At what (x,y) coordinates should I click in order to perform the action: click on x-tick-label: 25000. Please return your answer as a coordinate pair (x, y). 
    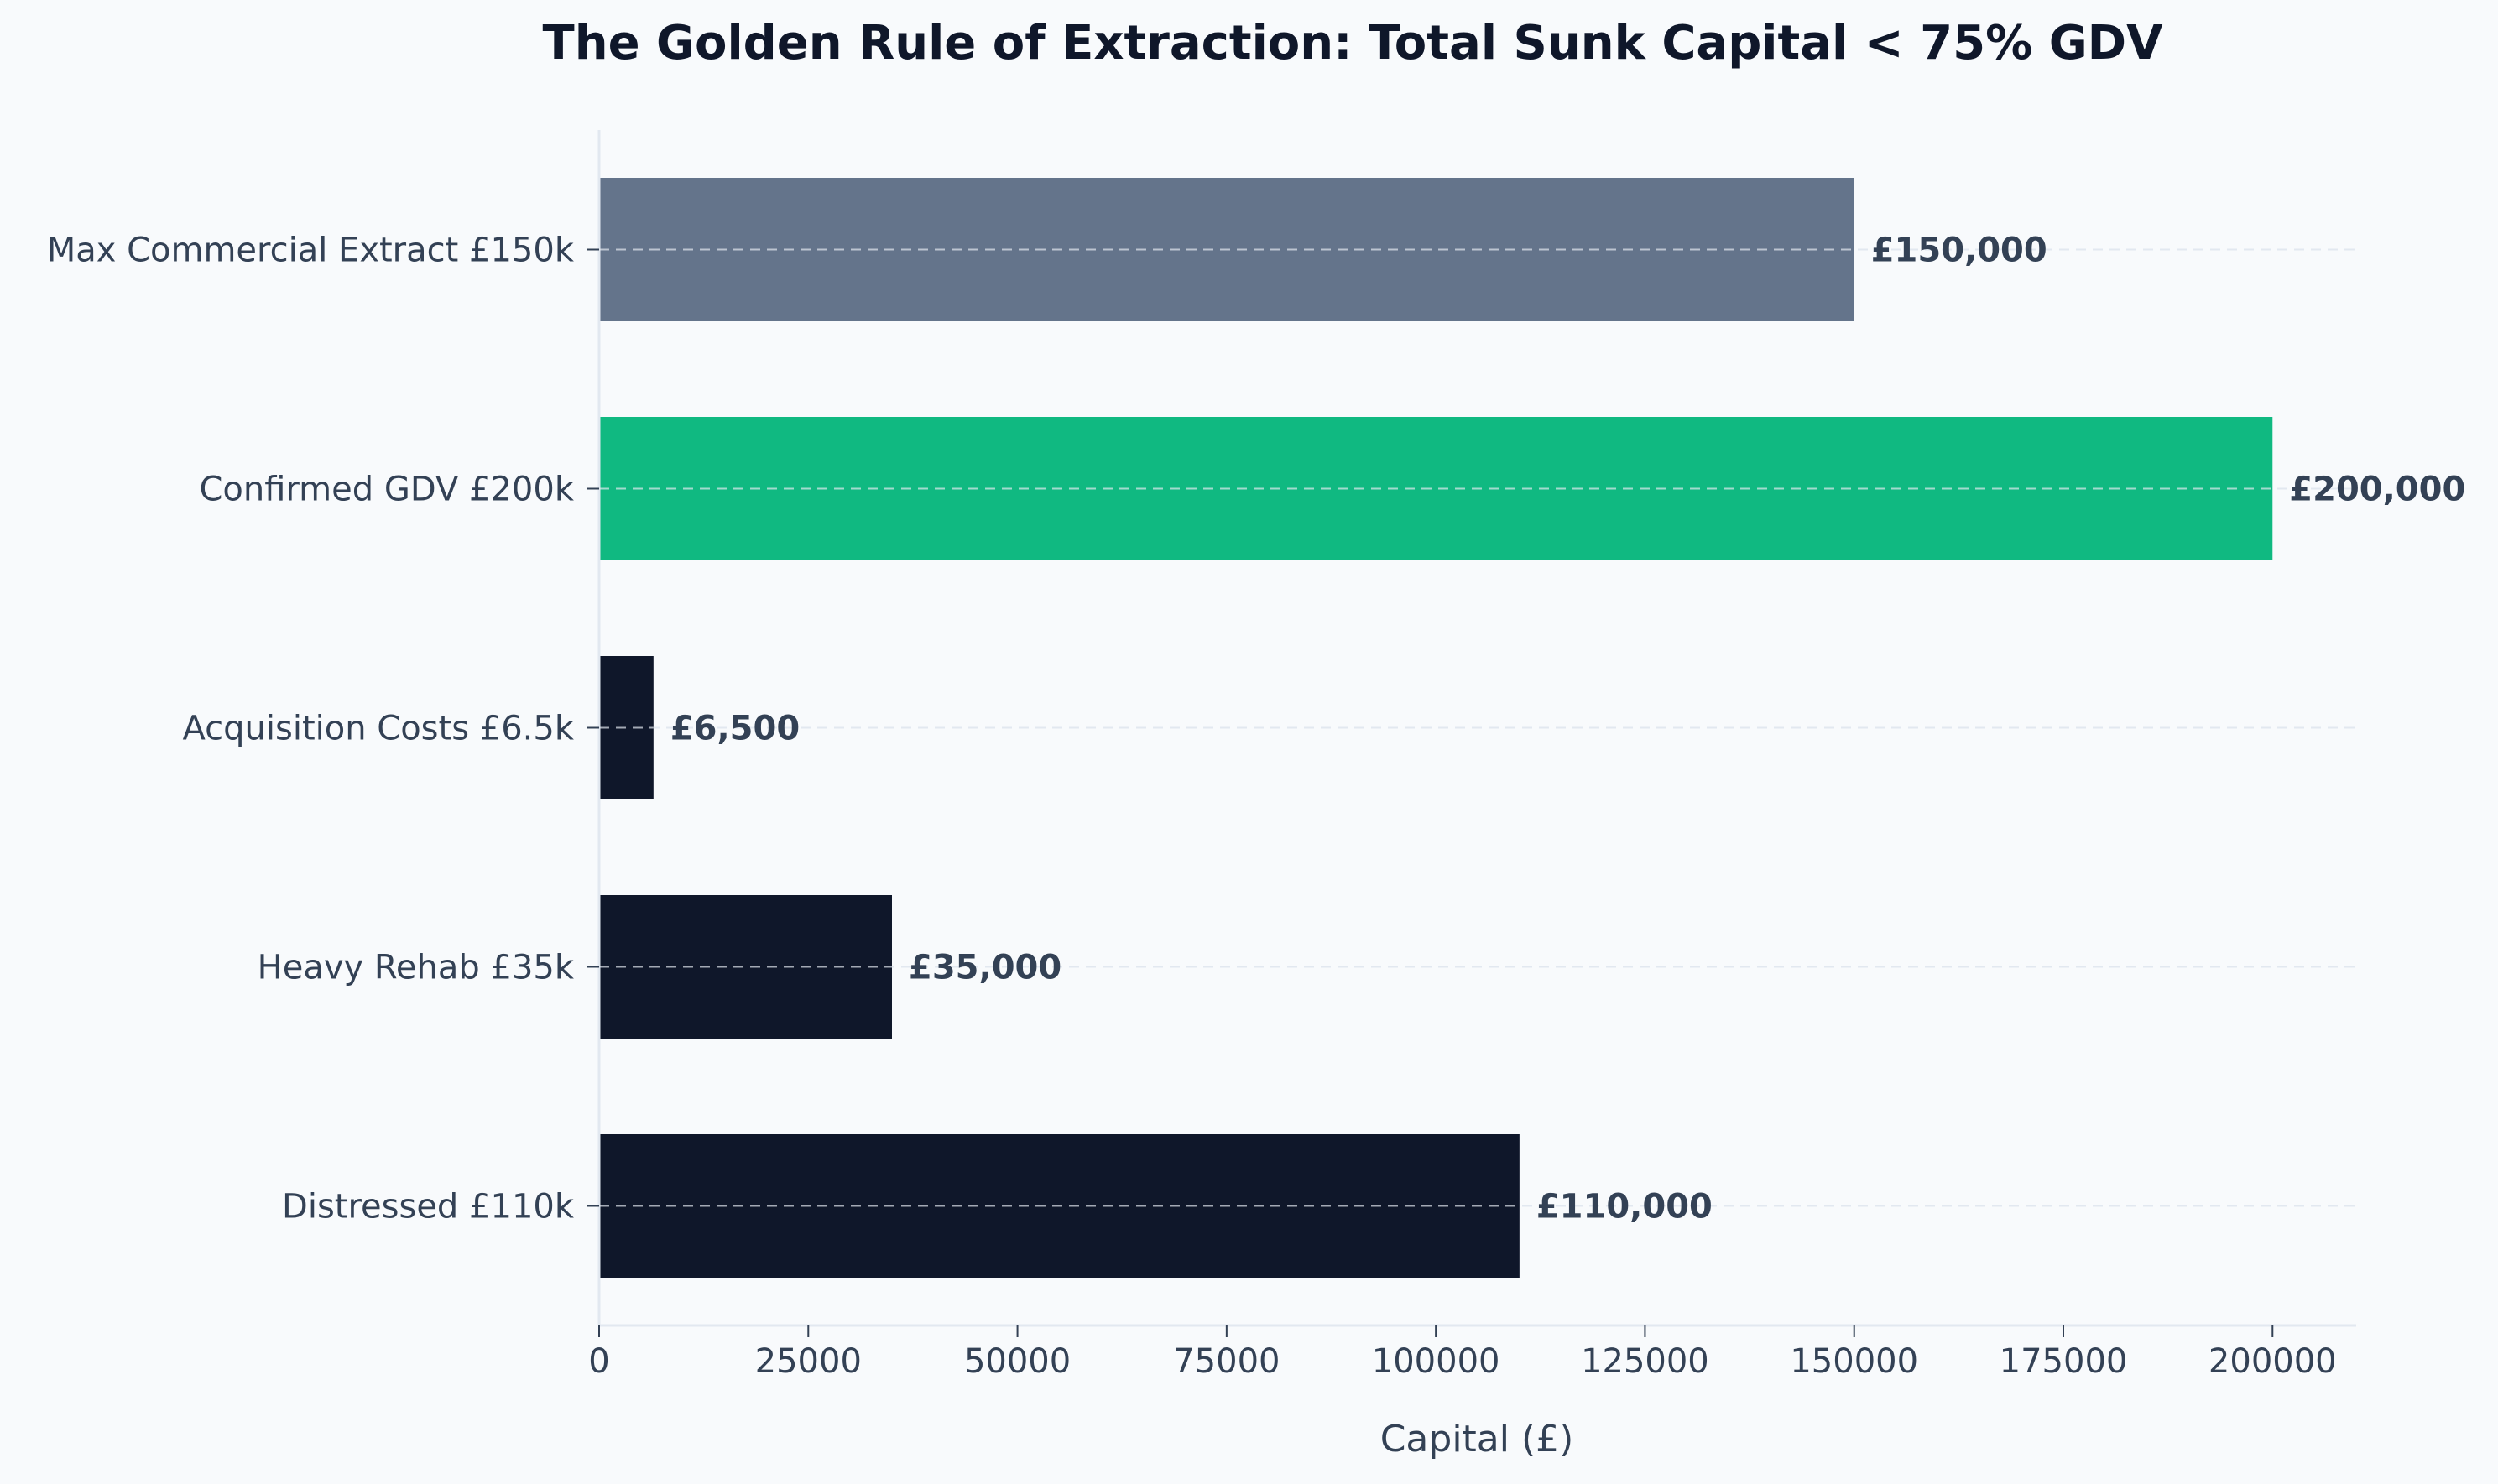
    Looking at the image, I should click on (808, 1361).